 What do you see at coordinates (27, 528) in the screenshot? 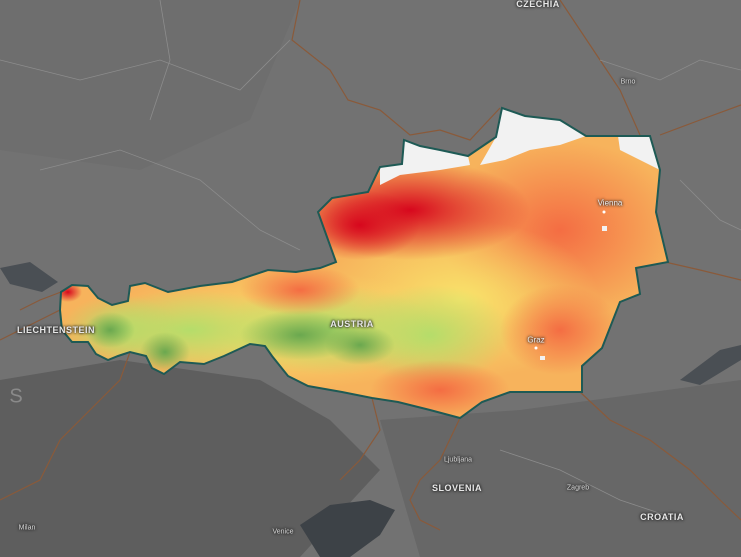
I see `label-milan: Milan` at bounding box center [27, 528].